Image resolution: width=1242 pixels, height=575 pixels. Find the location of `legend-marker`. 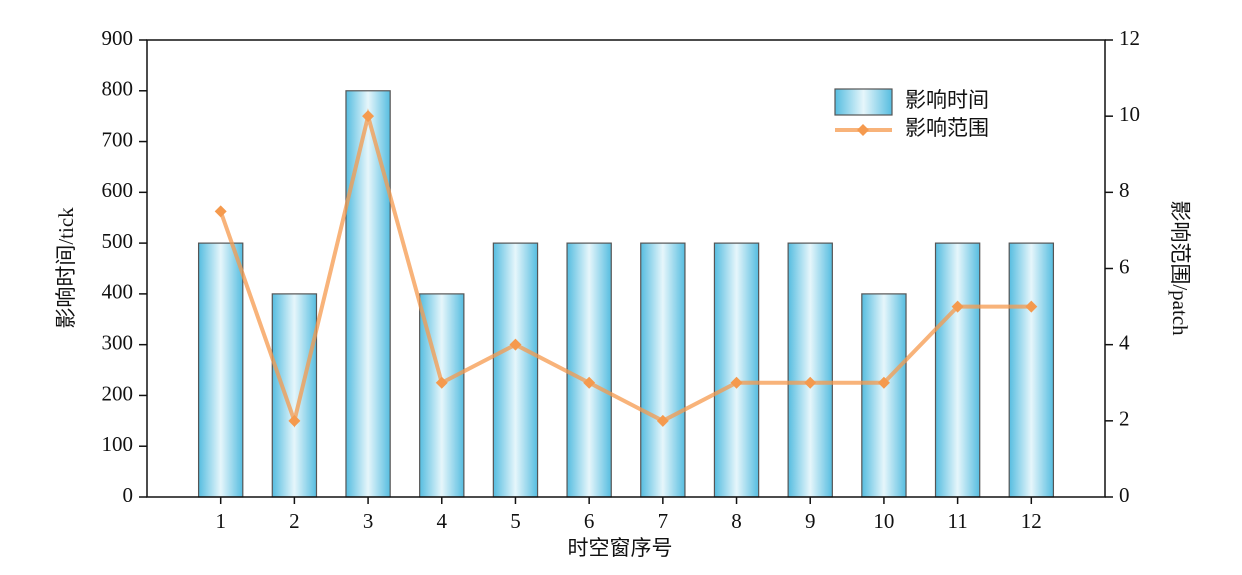

legend-marker is located at coordinates (863, 130).